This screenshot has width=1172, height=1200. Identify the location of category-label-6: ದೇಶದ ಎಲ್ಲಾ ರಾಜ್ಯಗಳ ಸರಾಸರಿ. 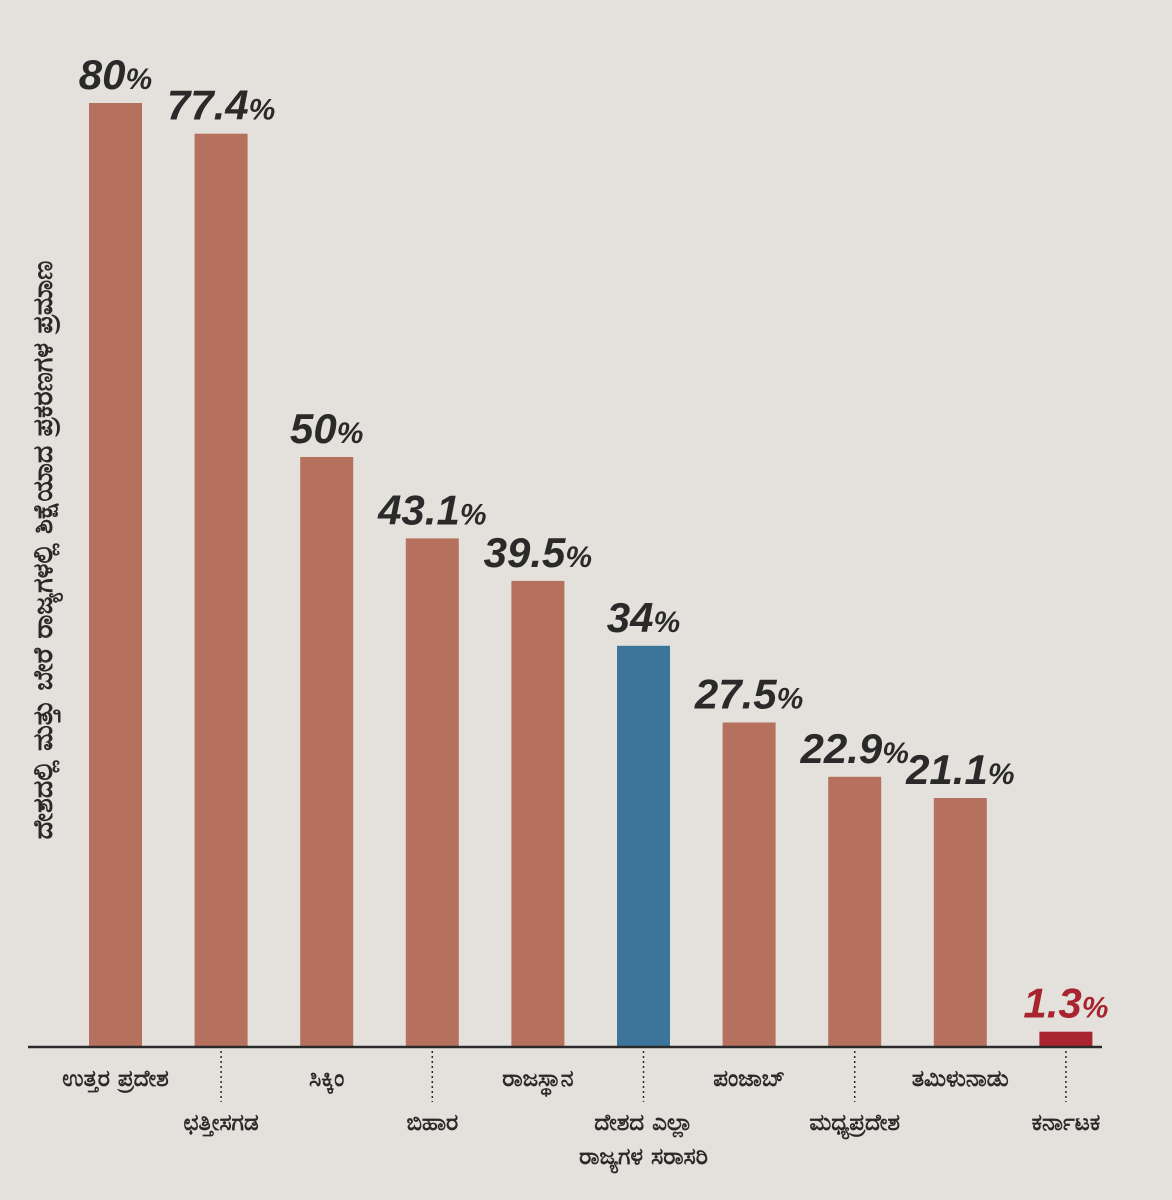
(643, 1142).